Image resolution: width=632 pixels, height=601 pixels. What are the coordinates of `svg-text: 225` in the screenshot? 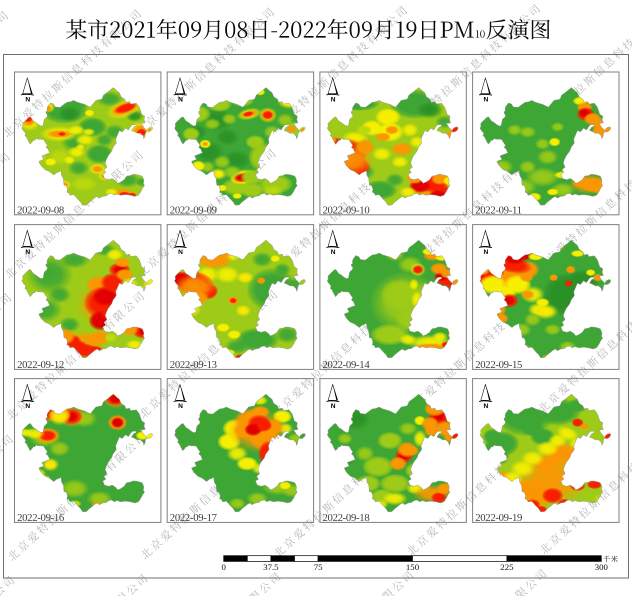 It's located at (507, 567).